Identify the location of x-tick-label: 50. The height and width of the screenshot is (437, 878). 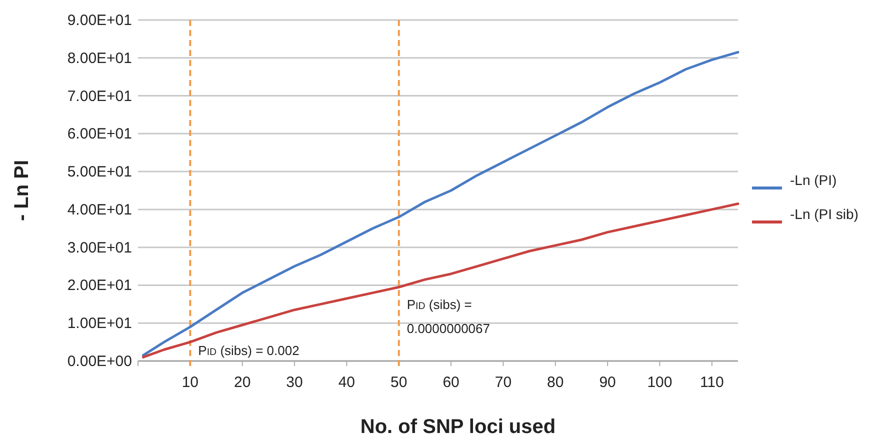
(399, 382).